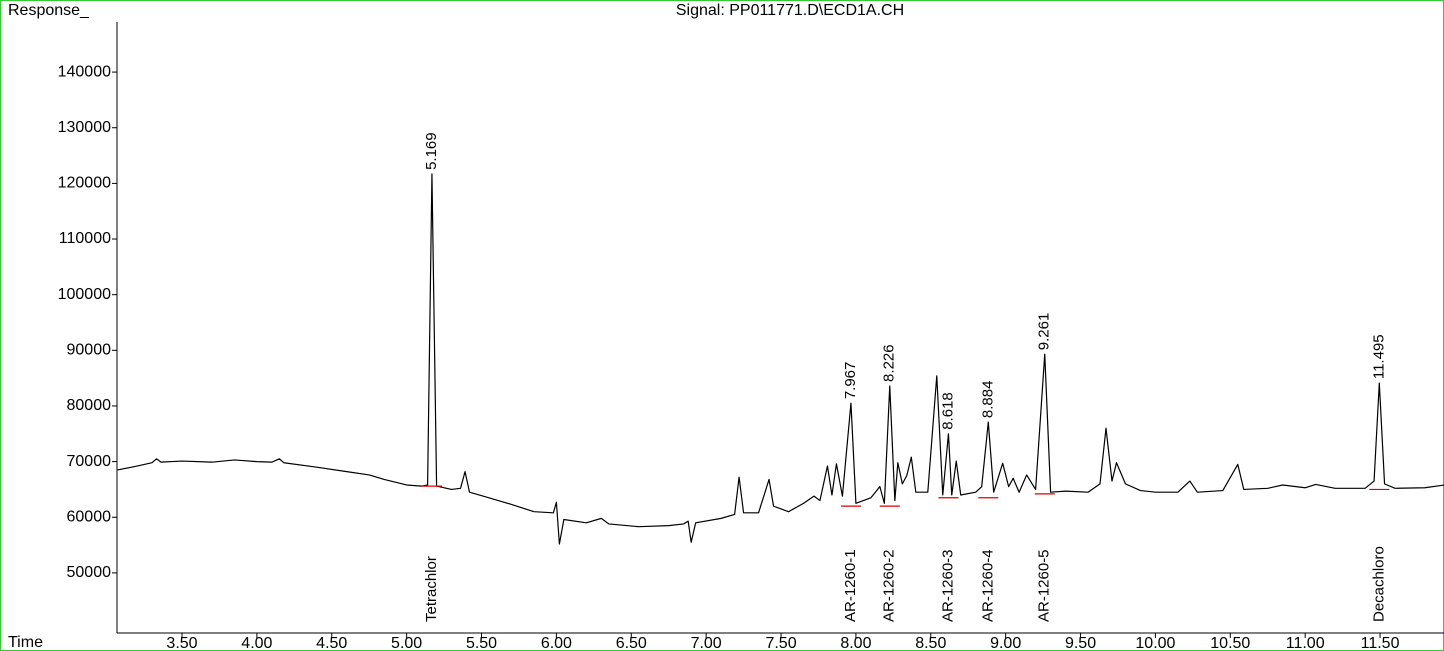 The width and height of the screenshot is (1444, 651). I want to click on y-tick-label: 120000, so click(84, 183).